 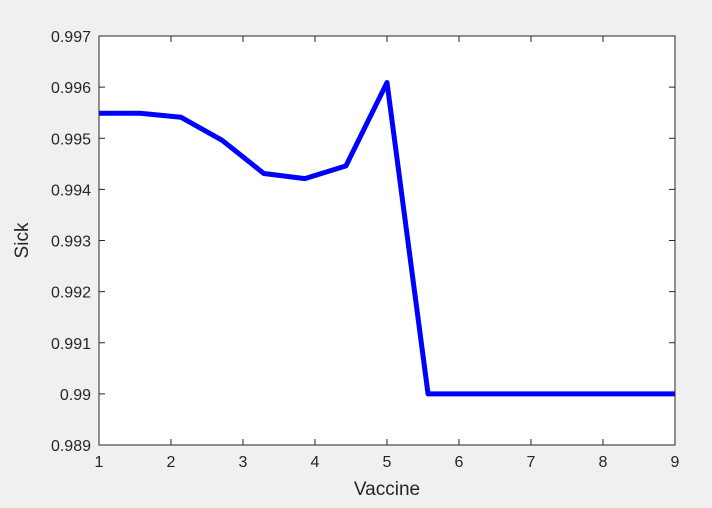 I want to click on y-tick-label: 0.989, so click(x=71, y=446).